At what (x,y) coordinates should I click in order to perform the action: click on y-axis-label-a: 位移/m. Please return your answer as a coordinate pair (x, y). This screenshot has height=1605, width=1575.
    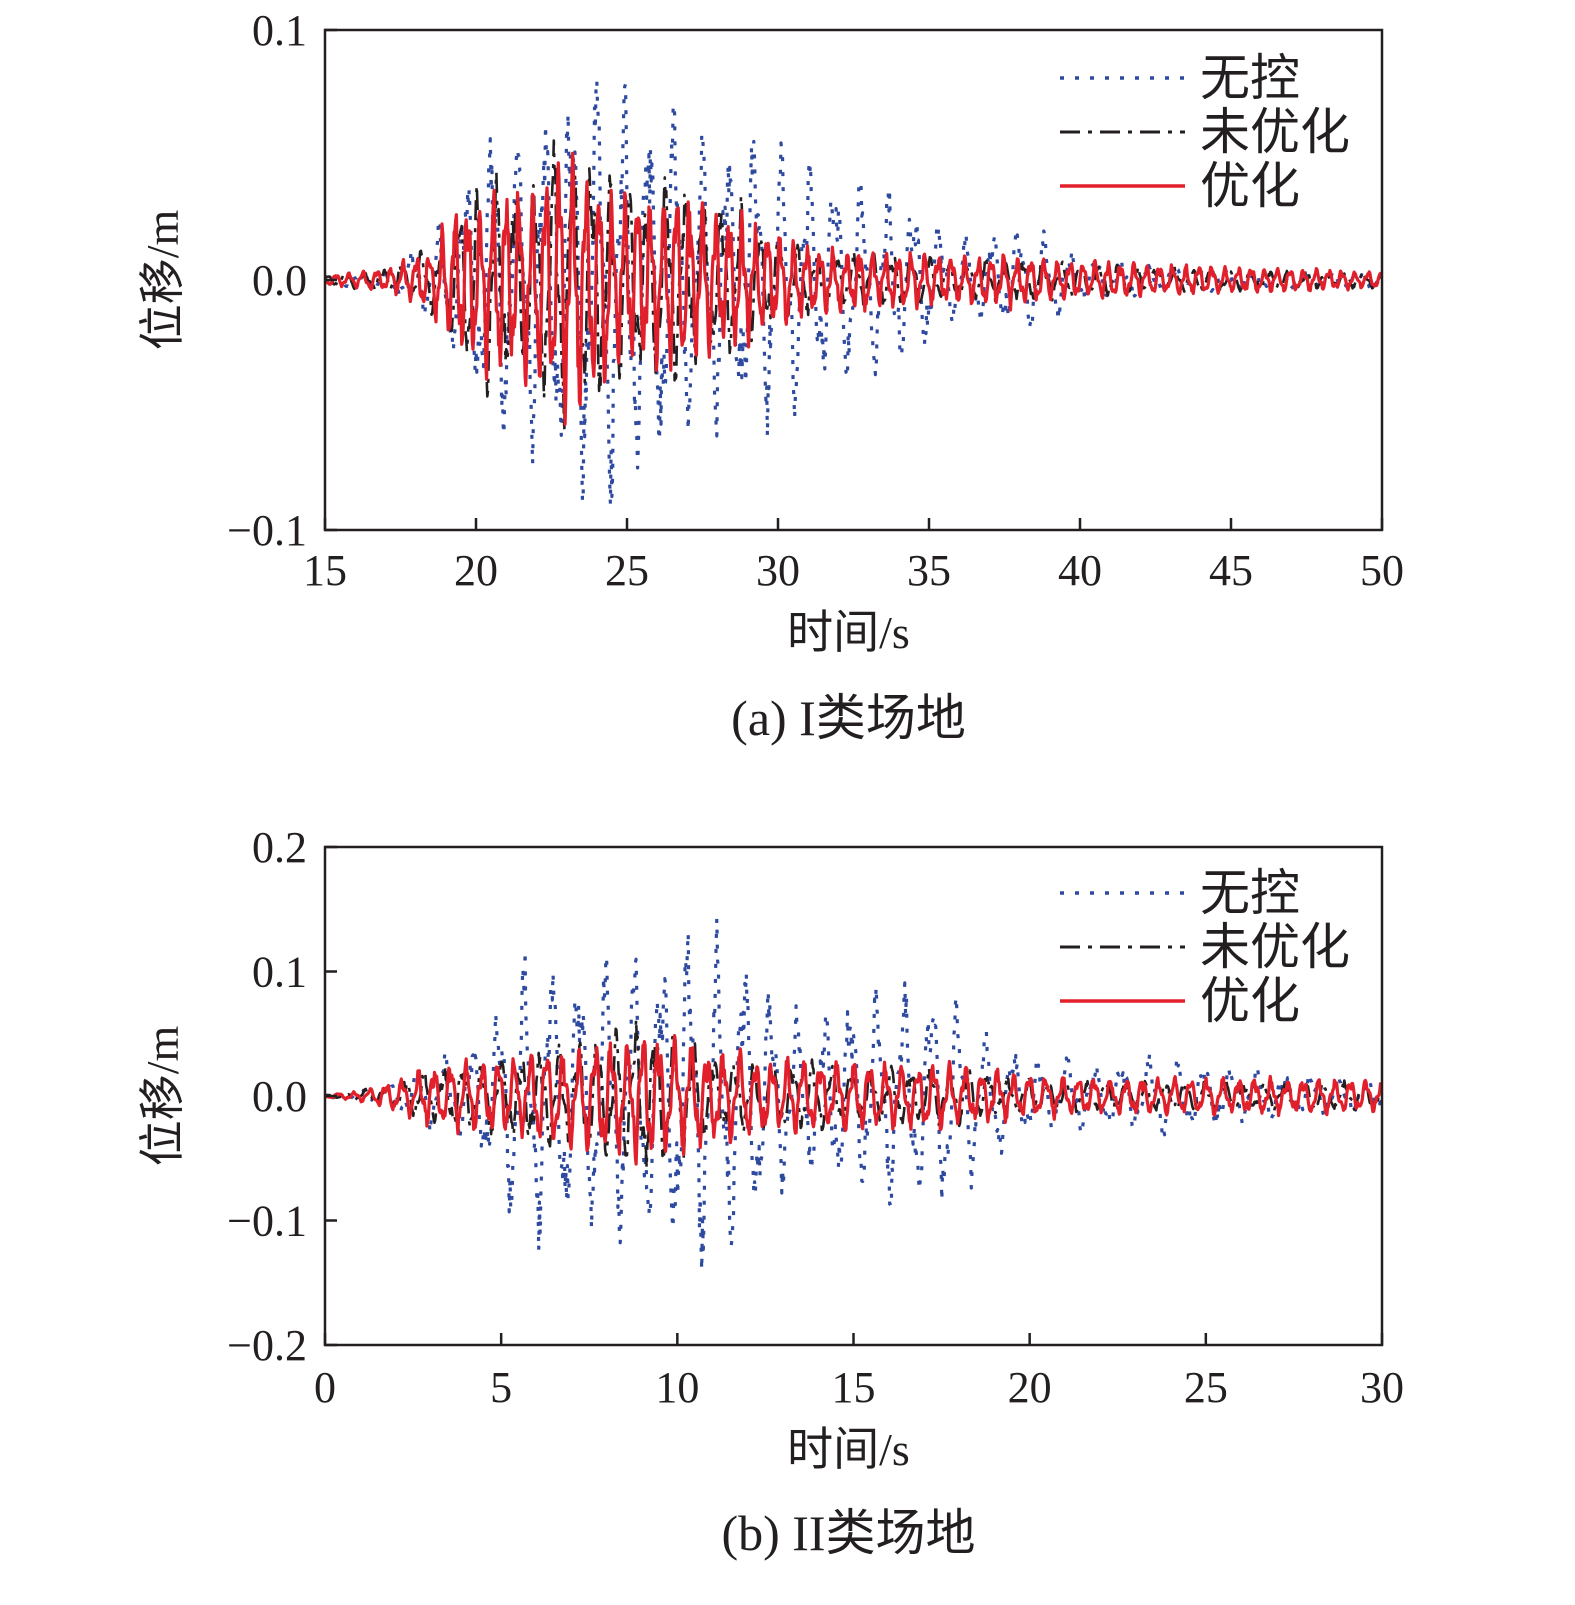
    Looking at the image, I should click on (162, 280).